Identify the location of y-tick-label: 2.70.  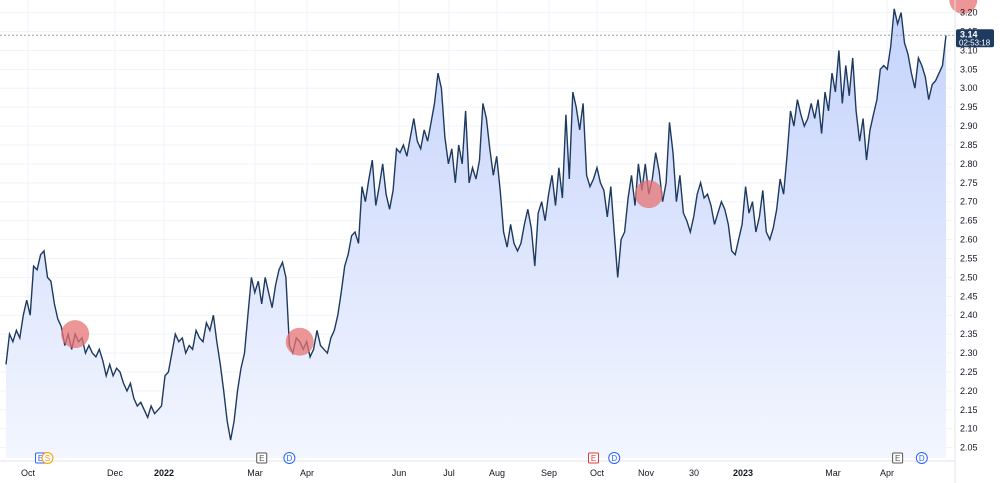
(969, 202).